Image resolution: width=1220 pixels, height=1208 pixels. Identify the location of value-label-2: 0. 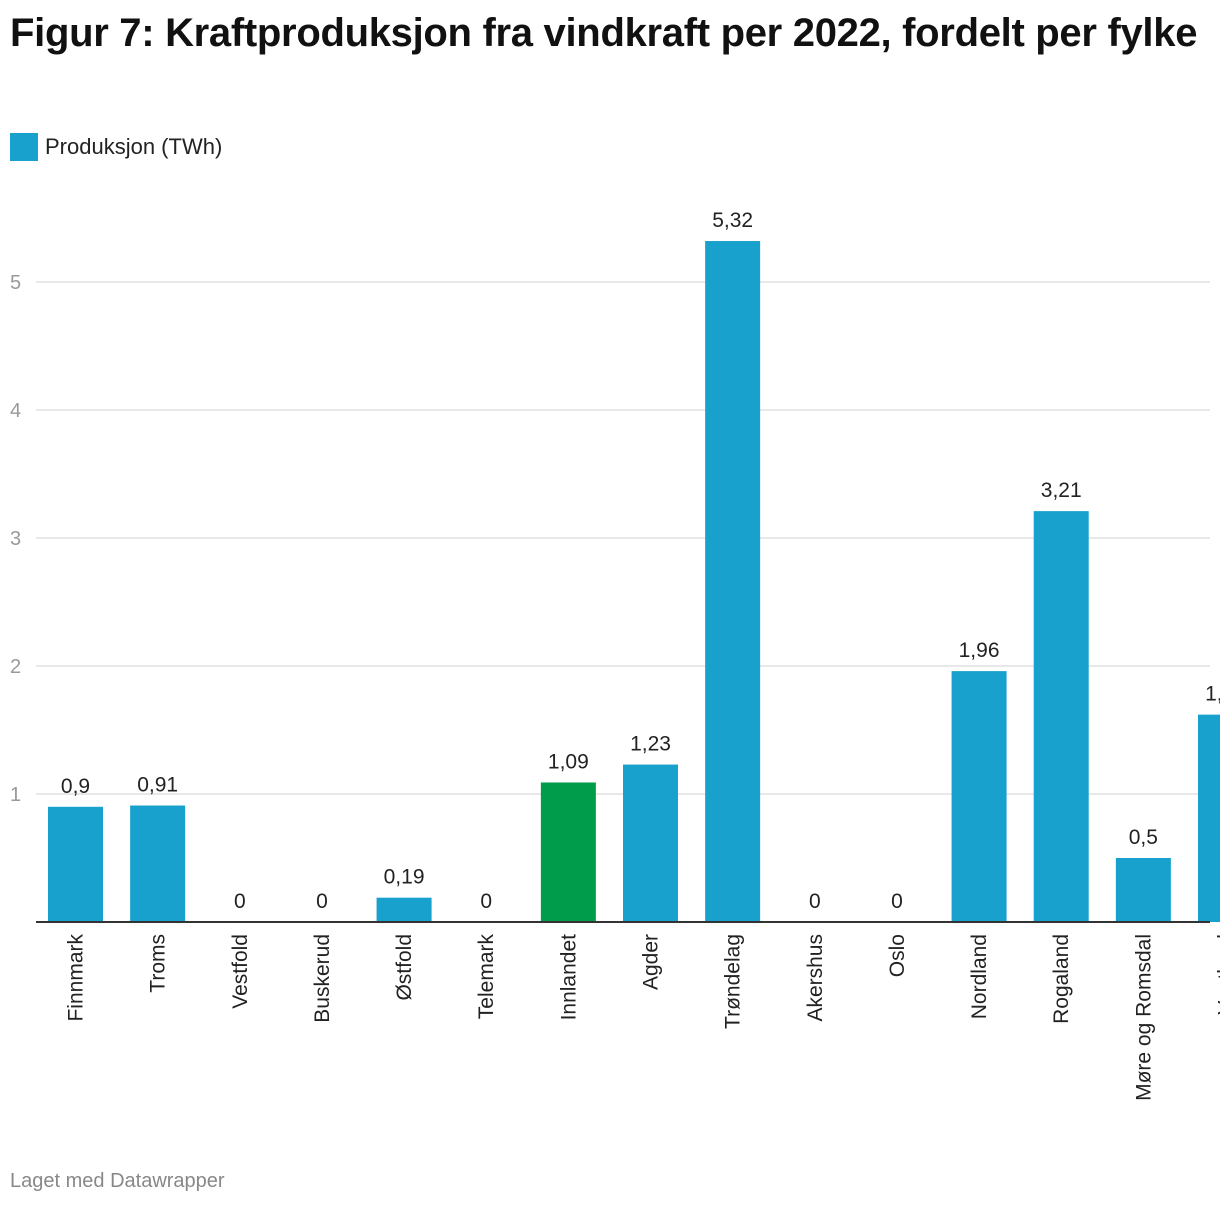
(240, 901).